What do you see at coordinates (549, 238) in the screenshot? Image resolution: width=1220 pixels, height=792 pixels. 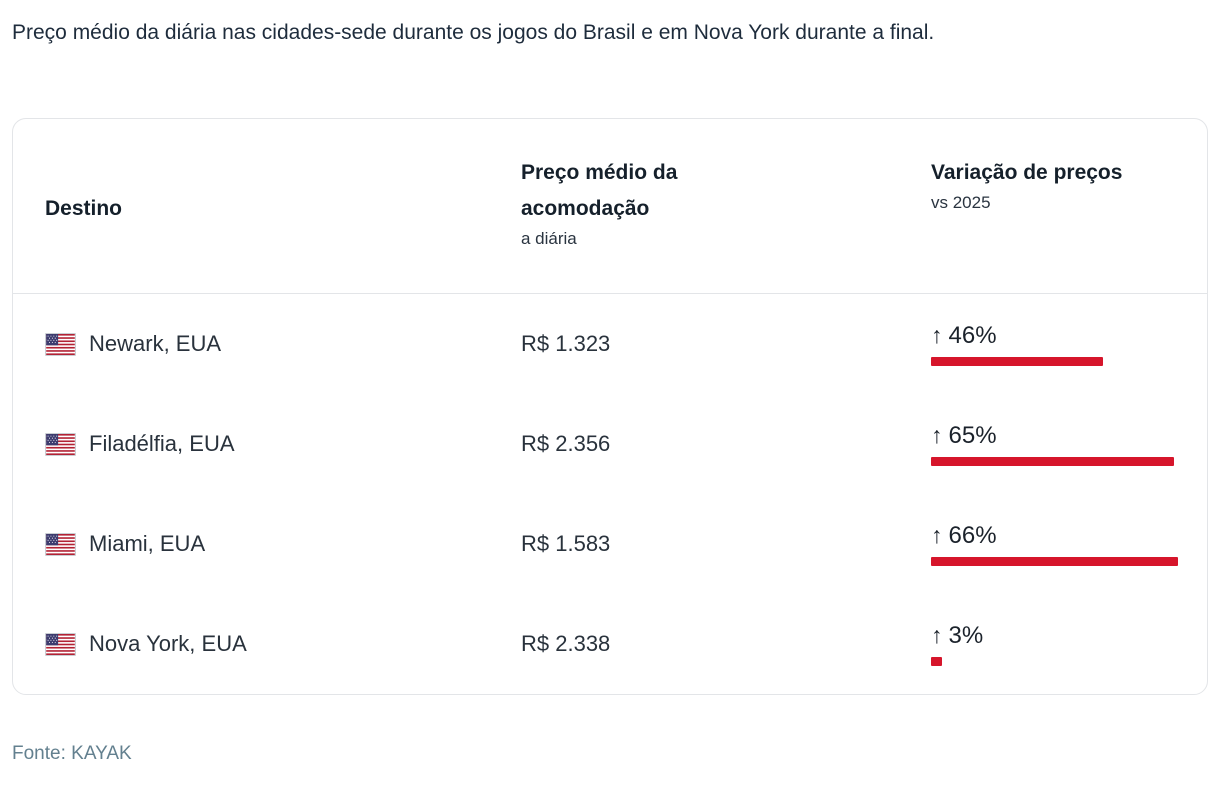 I see `price-header-subtitle: a diária` at bounding box center [549, 238].